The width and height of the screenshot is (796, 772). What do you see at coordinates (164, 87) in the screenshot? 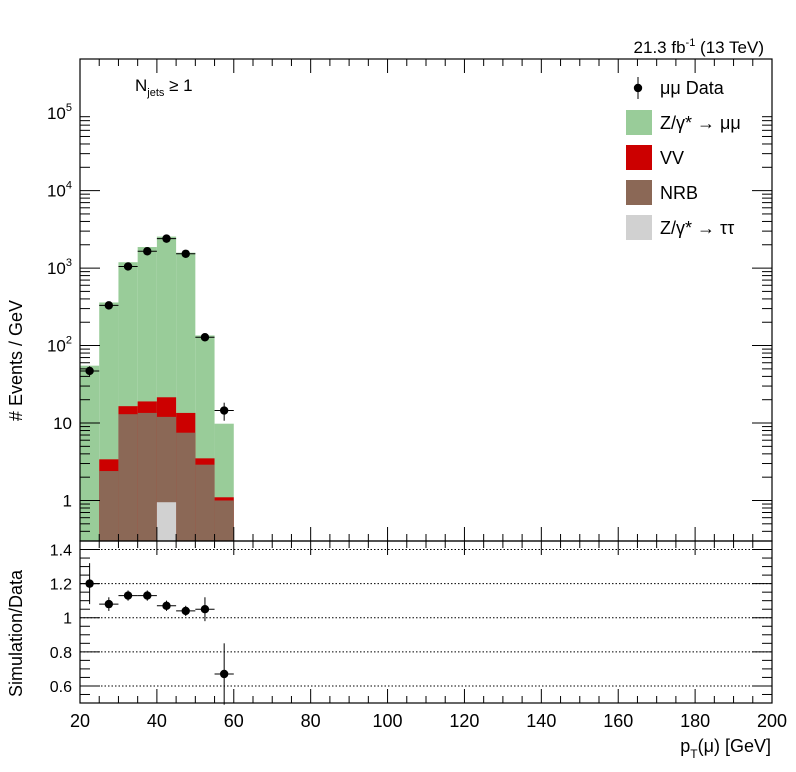
I see `njets-annotation: Njets ≥ 1` at bounding box center [164, 87].